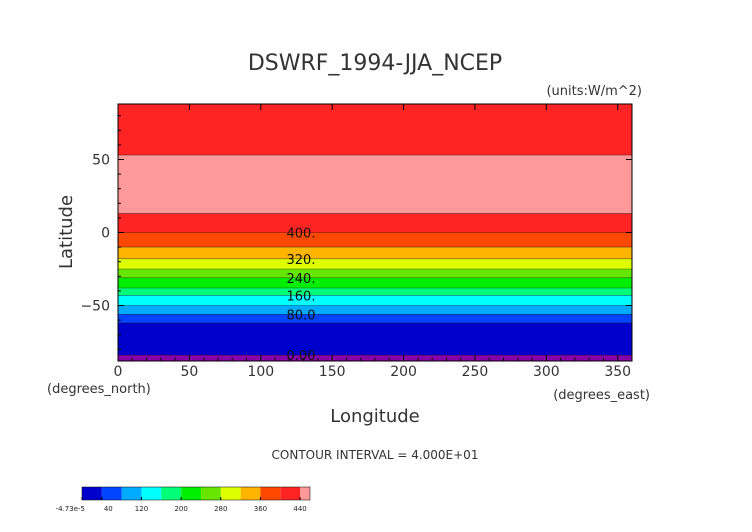  What do you see at coordinates (301, 356) in the screenshot?
I see `contour-label: 0.00` at bounding box center [301, 356].